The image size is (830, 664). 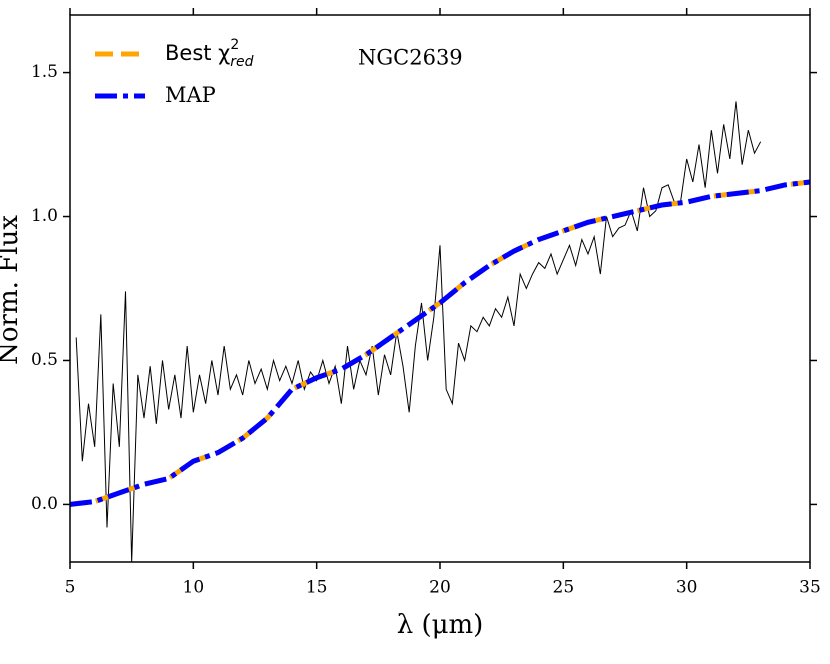 I want to click on x-tick-label: 5, so click(x=70, y=588).